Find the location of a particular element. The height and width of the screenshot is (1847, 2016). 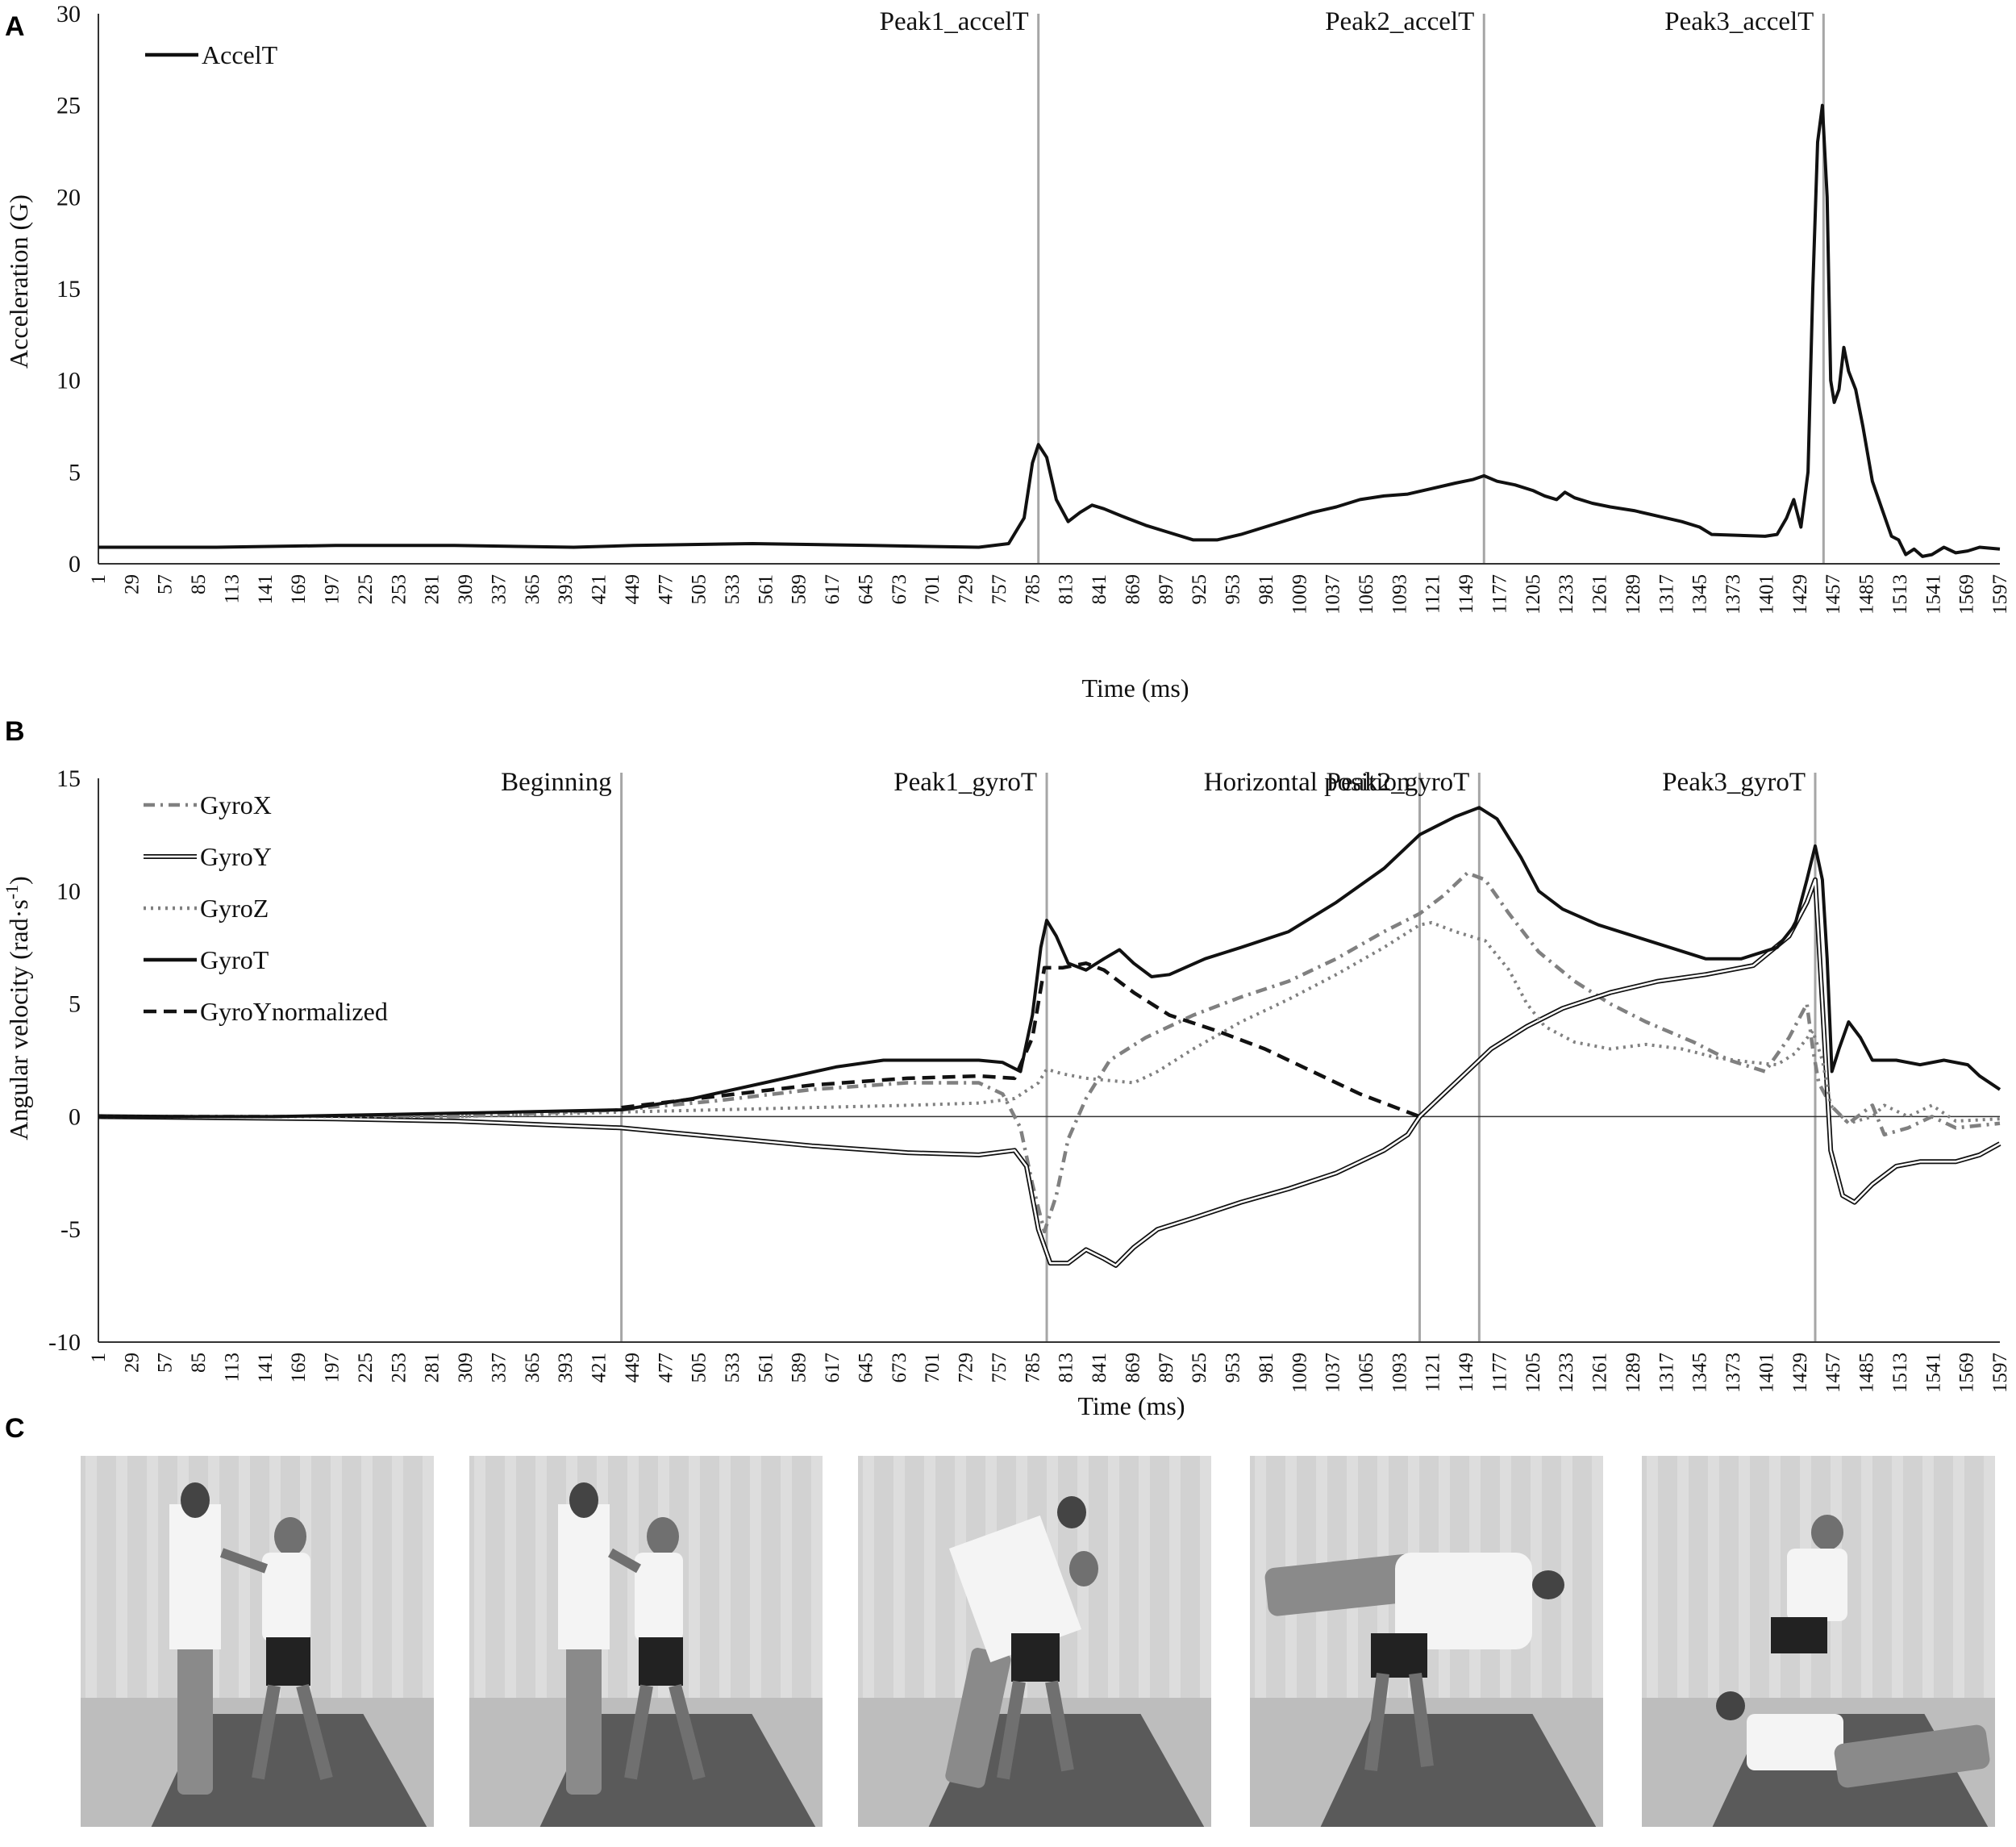

x-tick-label: 1429 is located at coordinates (1800, 594).